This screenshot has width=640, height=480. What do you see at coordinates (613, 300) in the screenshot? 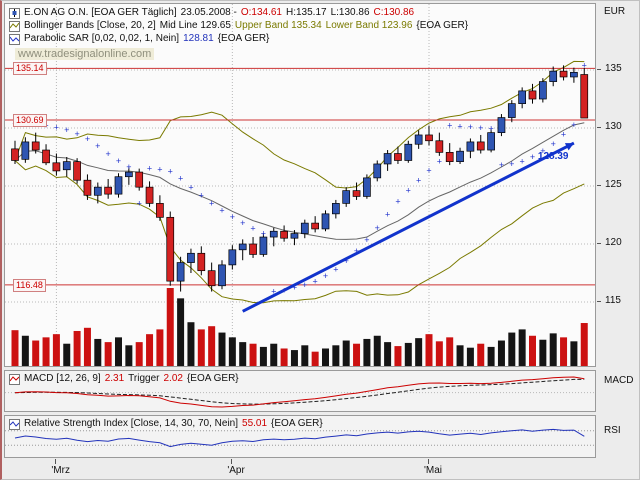
I see `price-axis-tick-label: 115` at bounding box center [613, 300].